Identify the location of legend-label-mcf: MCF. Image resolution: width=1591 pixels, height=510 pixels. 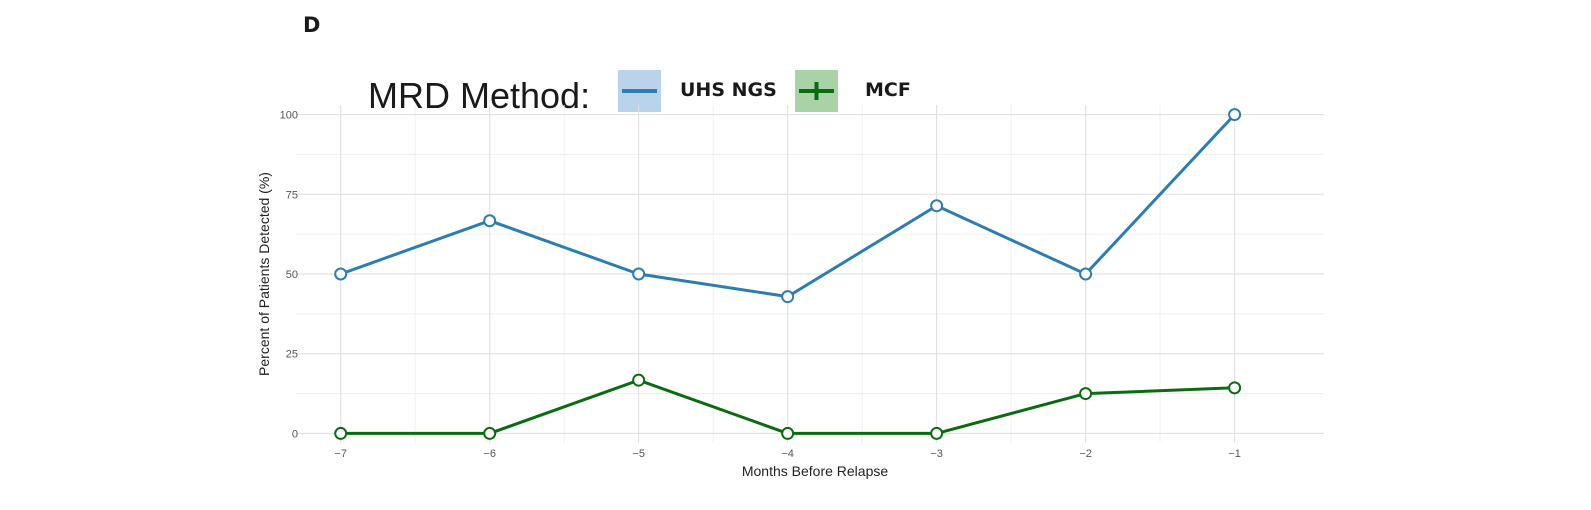
(888, 90).